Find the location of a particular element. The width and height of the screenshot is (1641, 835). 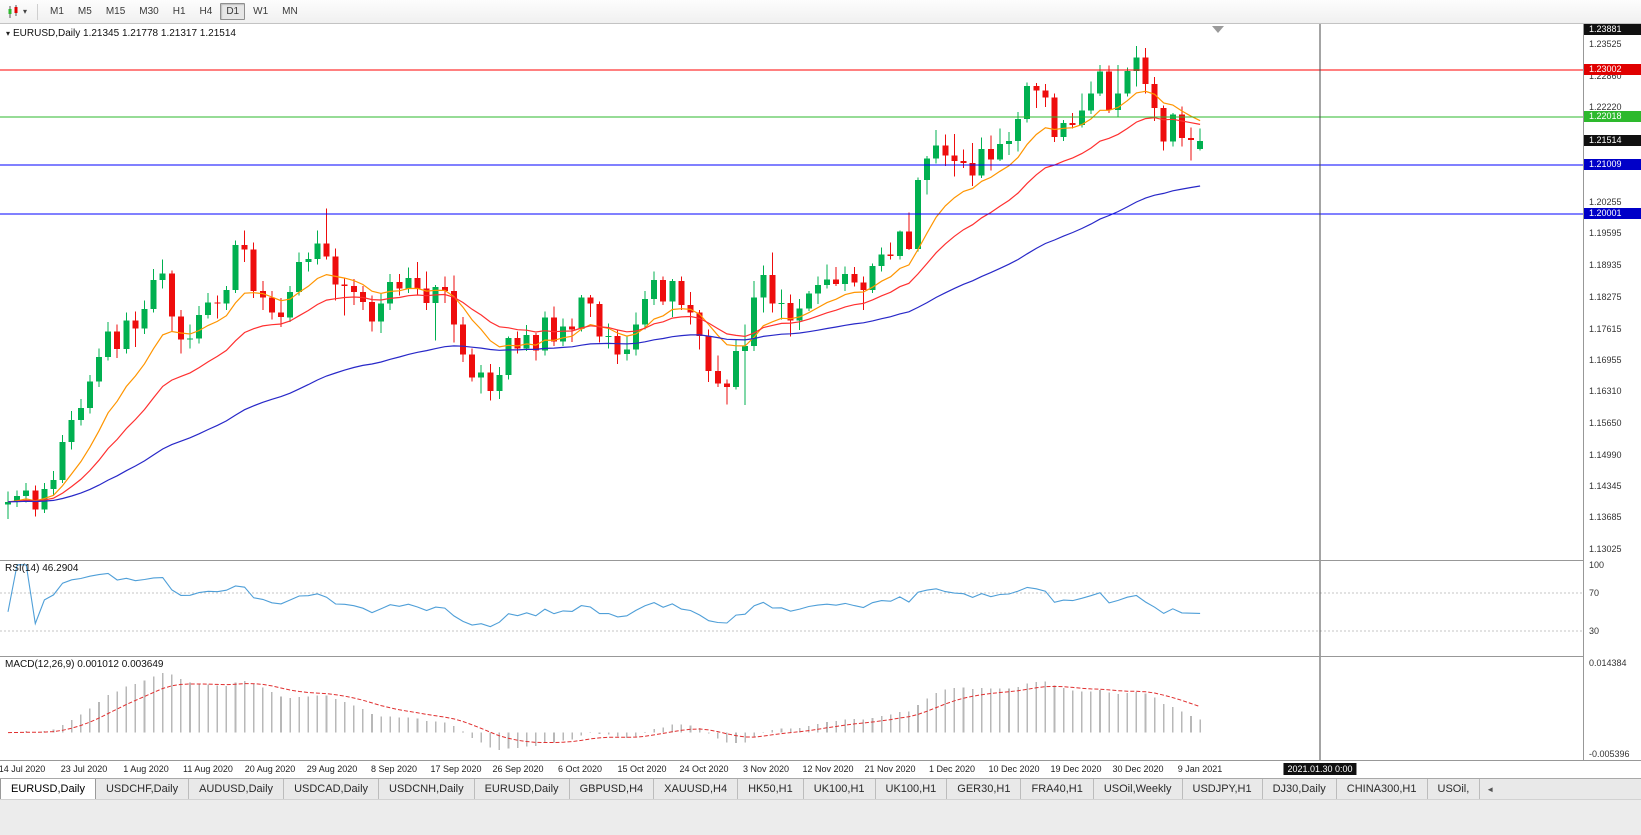

date-tick: 14 Jul 2020 is located at coordinates (23, 769).